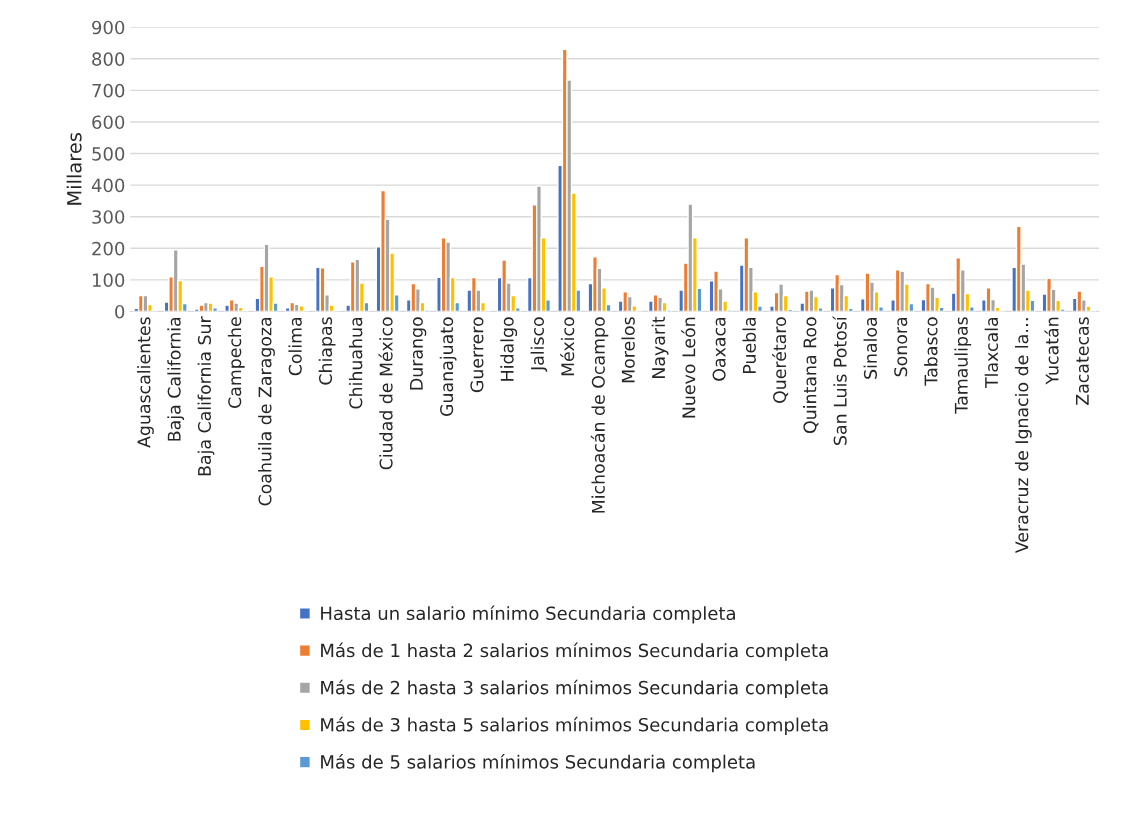  Describe the element at coordinates (108, 90) in the screenshot. I see `y-tick-label: 700` at that location.